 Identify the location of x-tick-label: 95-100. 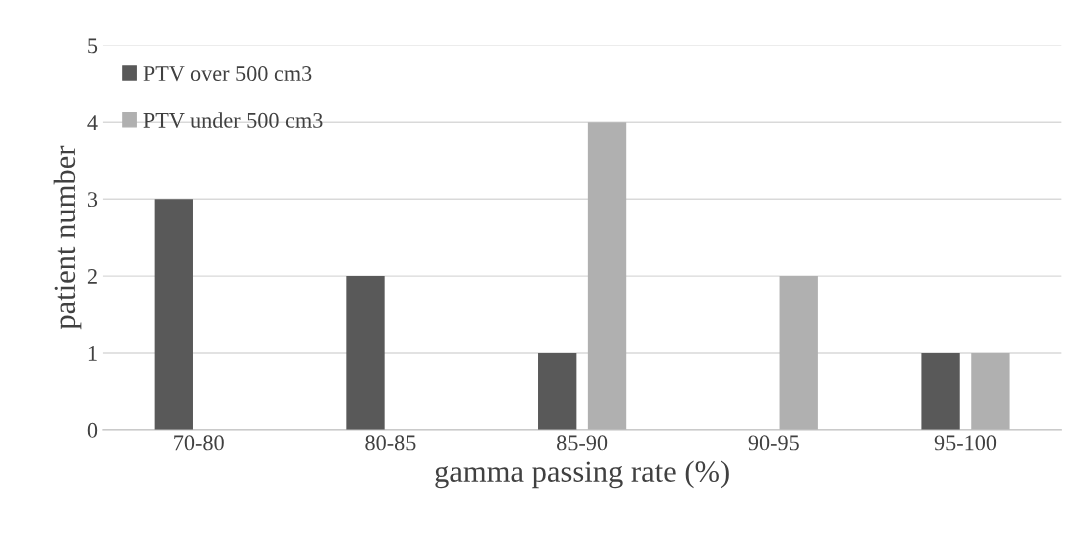
(965, 443).